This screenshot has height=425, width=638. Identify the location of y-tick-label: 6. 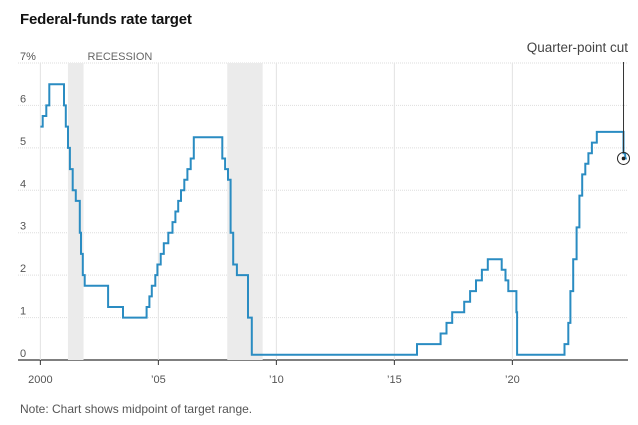
(23, 99).